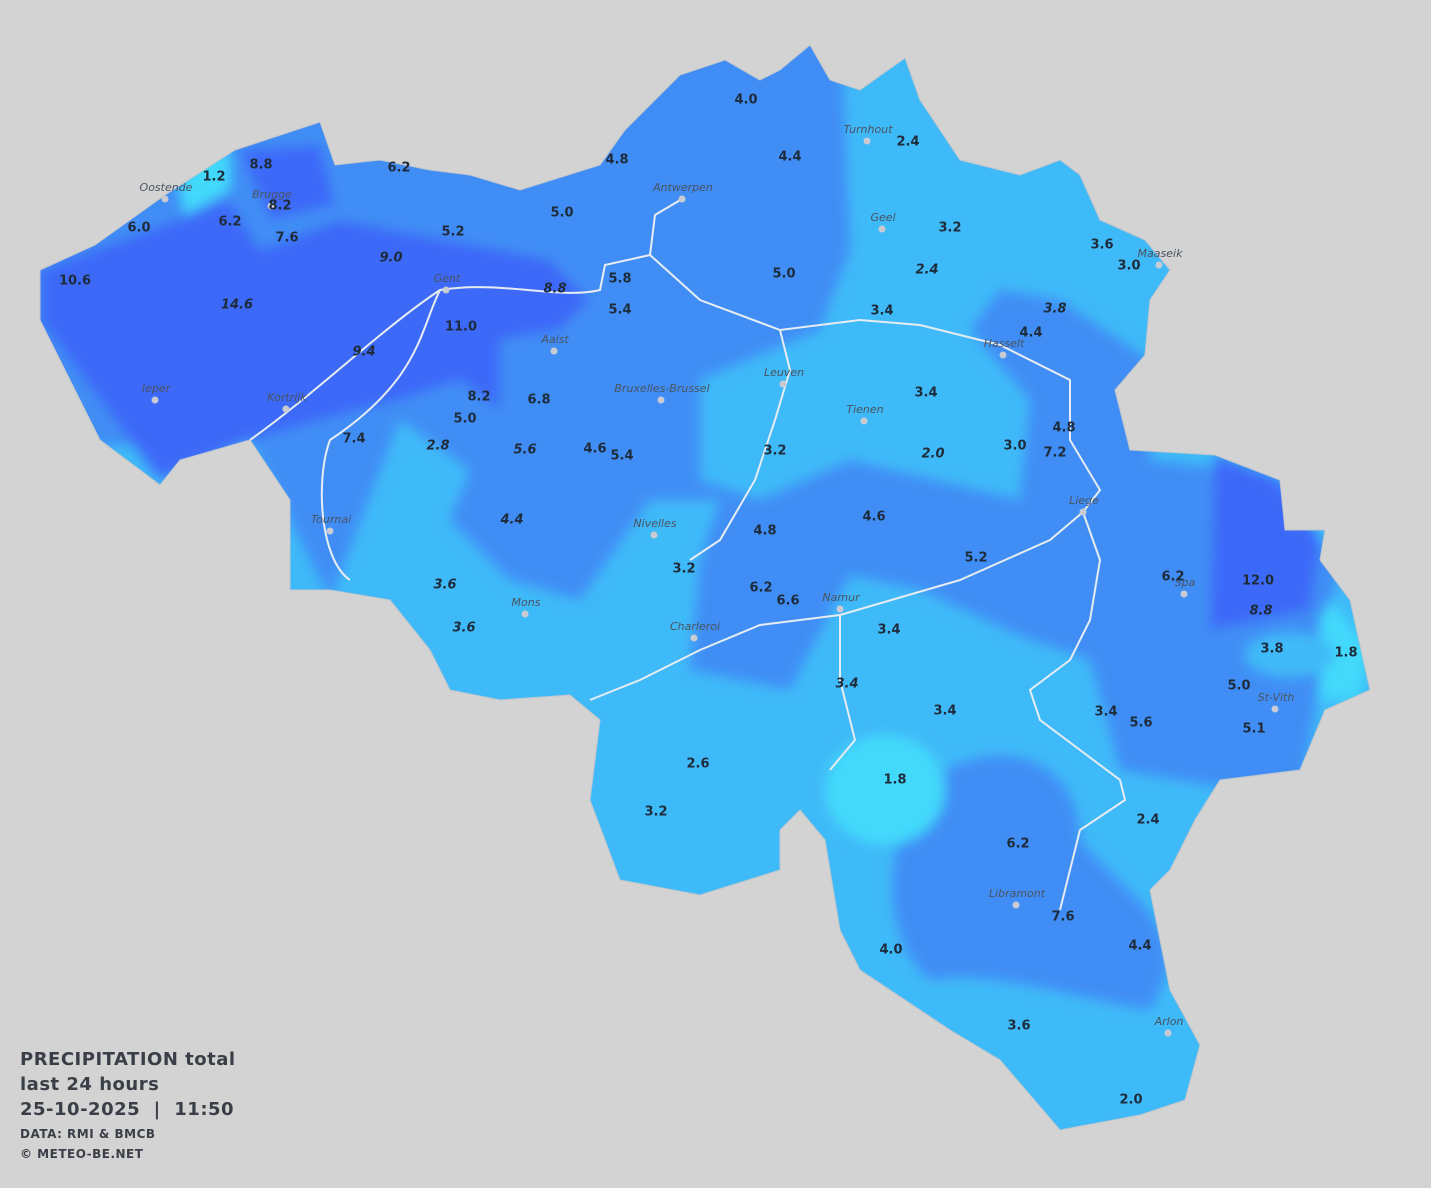 This screenshot has width=1431, height=1188. I want to click on station-value: 2.0, so click(1130, 1100).